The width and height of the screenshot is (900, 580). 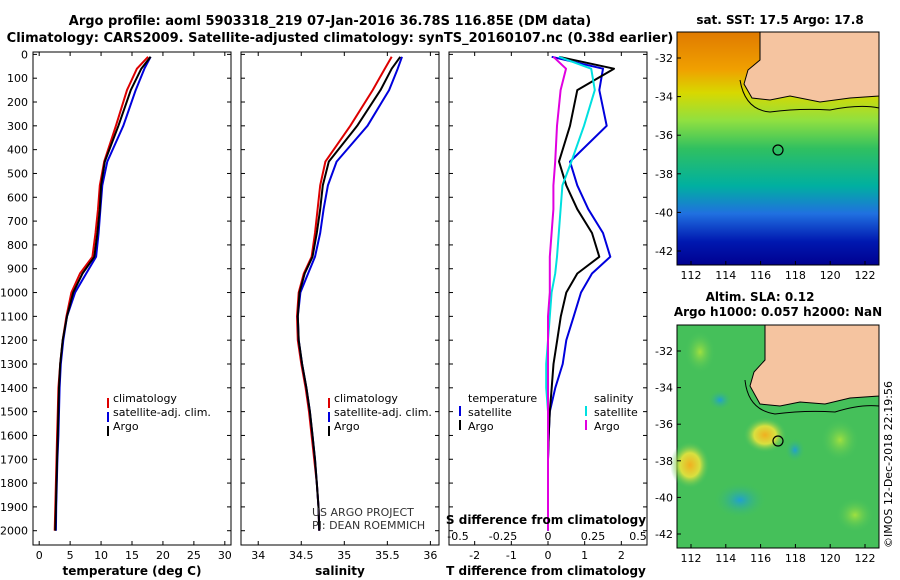 What do you see at coordinates (258, 555) in the screenshot?
I see `x-tick-label: 34` at bounding box center [258, 555].